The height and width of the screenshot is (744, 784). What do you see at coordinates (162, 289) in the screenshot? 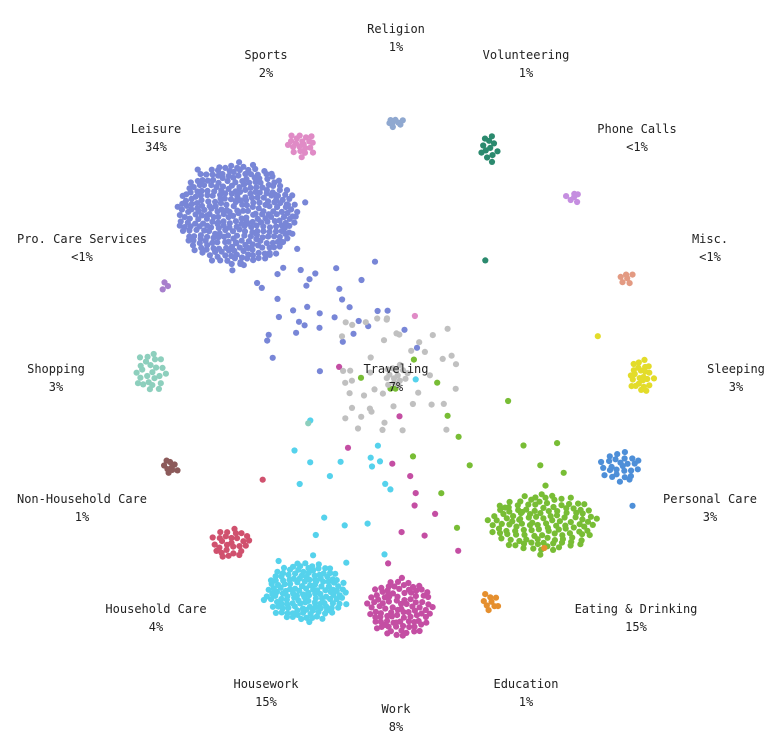
I see `dot-pro-care-services` at bounding box center [162, 289].